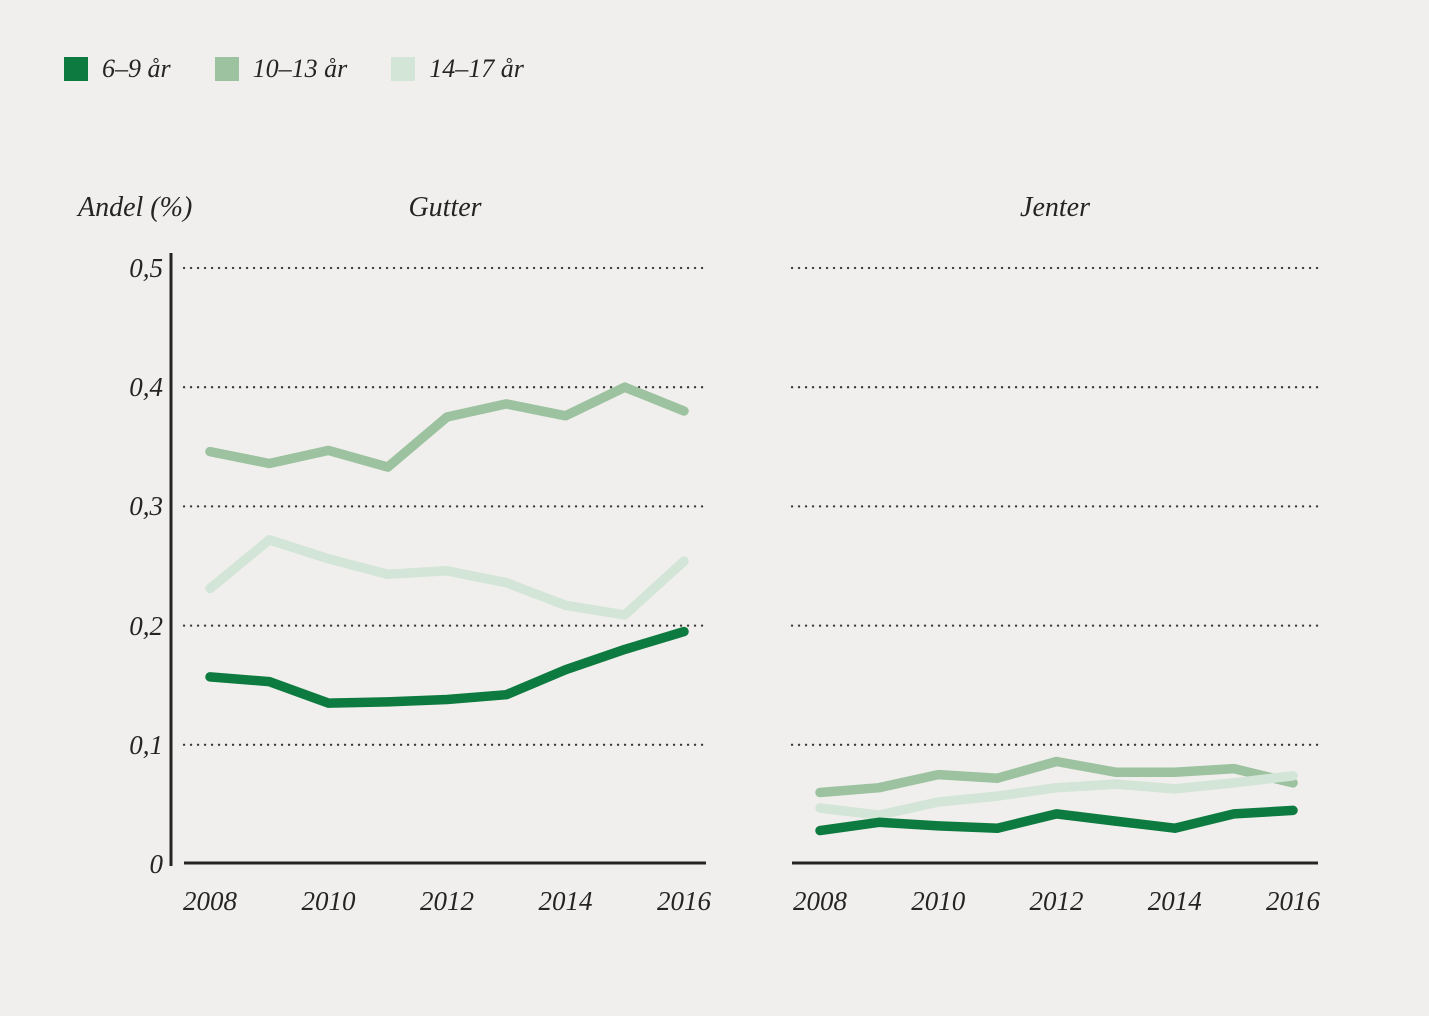  I want to click on jenter-line-10-13-ar, so click(1056, 777).